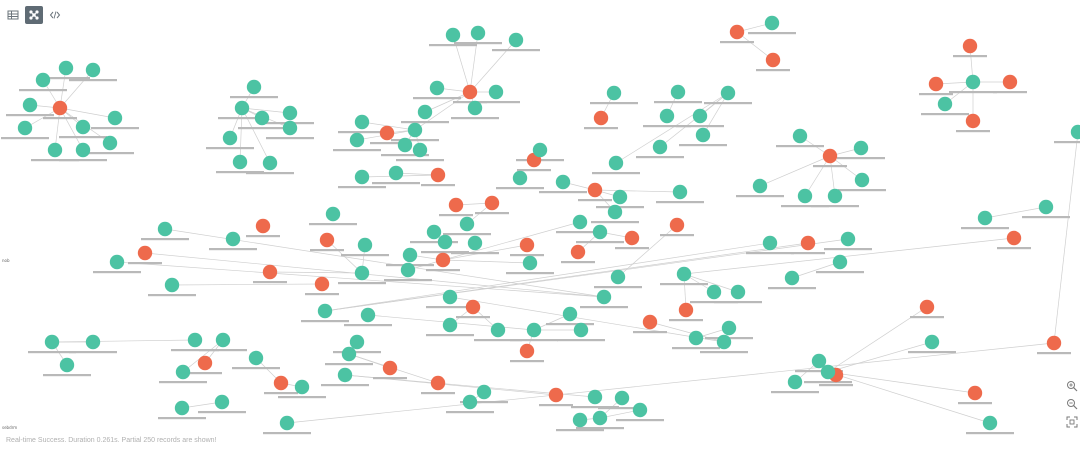 The width and height of the screenshot is (1080, 450). Describe the element at coordinates (1072, 404) in the screenshot. I see `zoom-out-icon` at that location.